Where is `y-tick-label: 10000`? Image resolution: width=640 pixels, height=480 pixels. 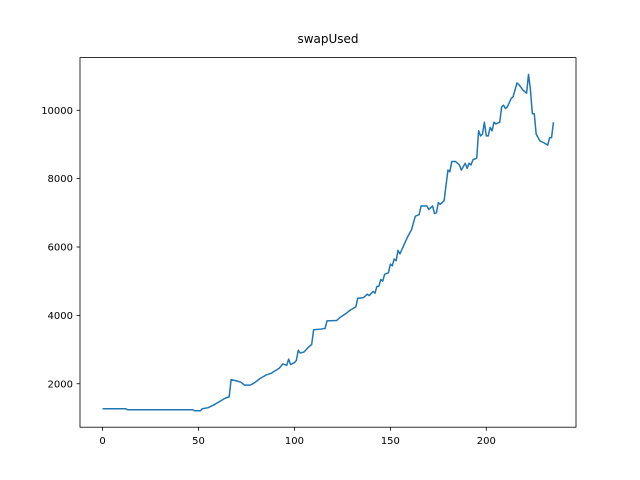 y-tick-label: 10000 is located at coordinates (57, 111).